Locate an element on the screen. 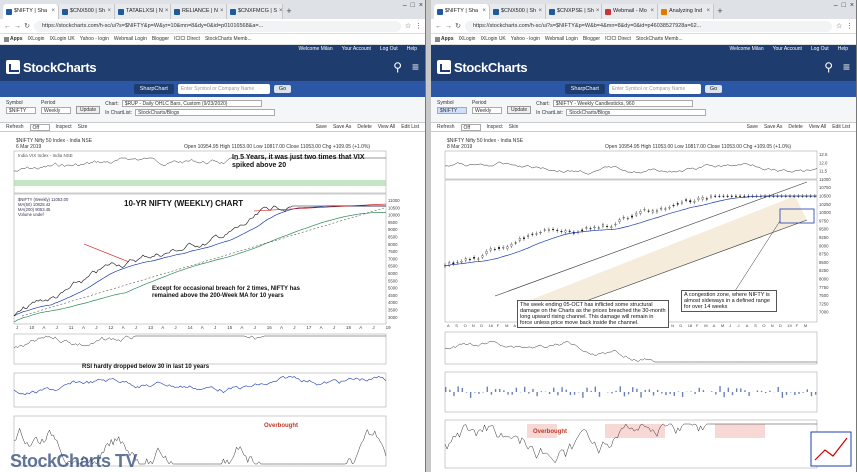  tab-tataelxsi: TATAELXSI | N × is located at coordinates (143, 11).